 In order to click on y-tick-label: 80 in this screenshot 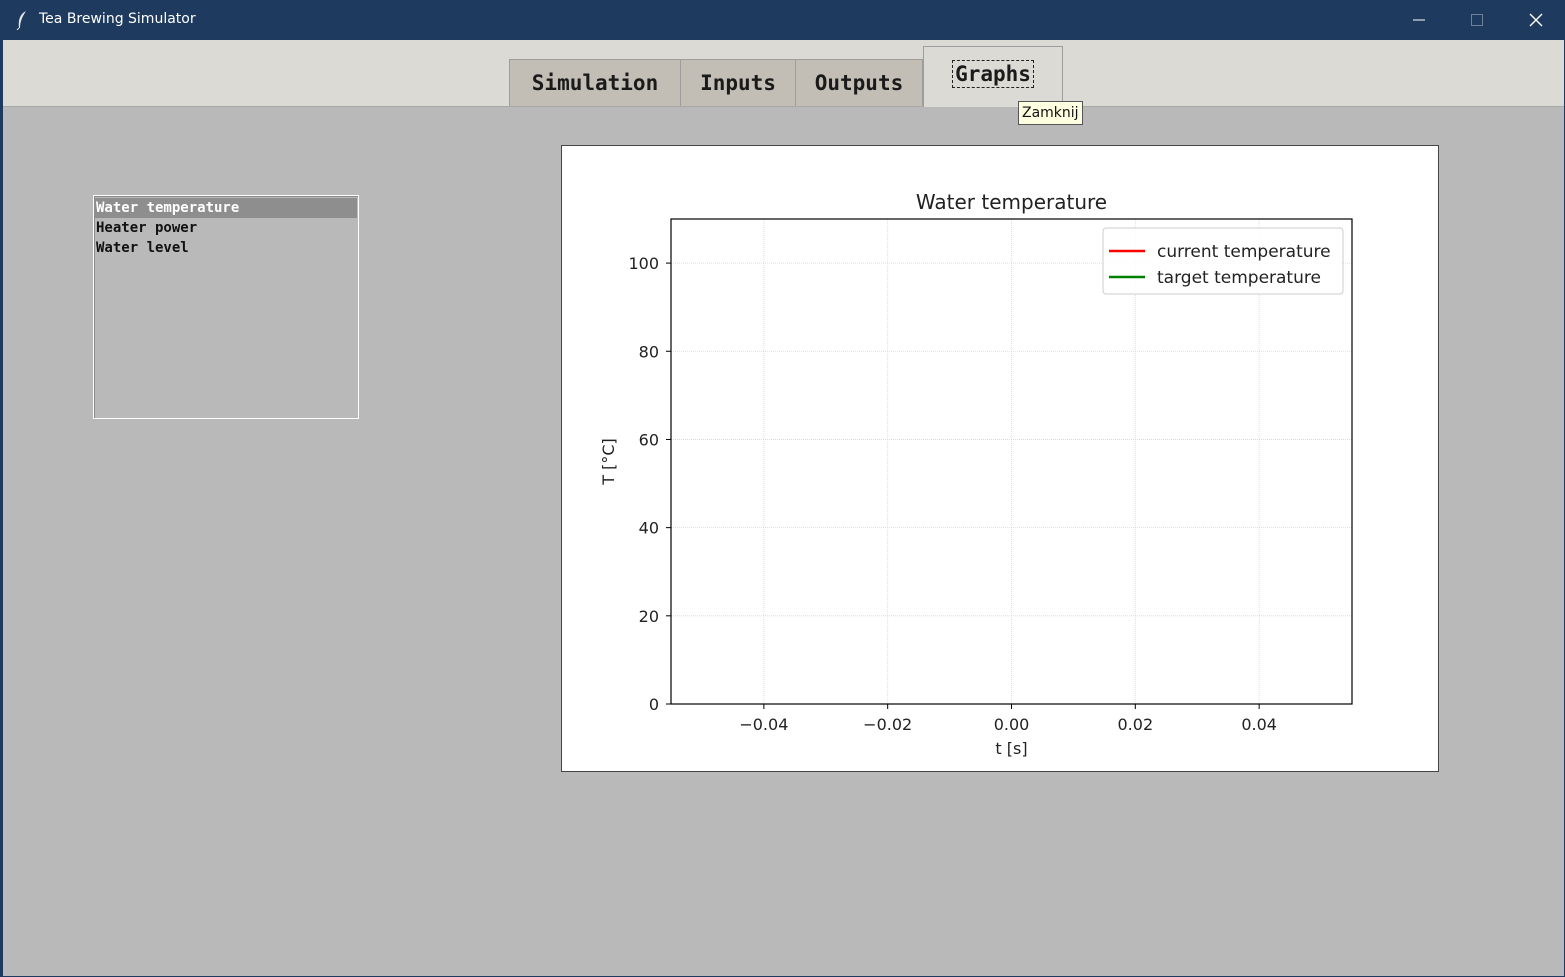, I will do `click(649, 351)`.